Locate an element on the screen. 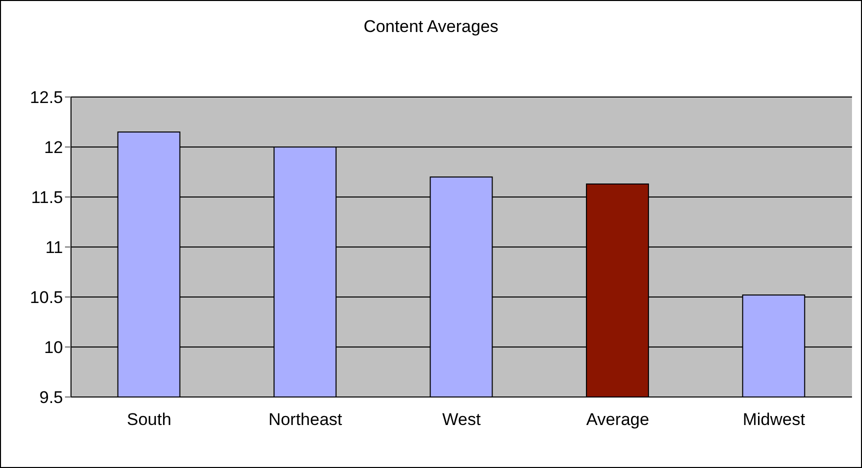  x-tick-label: Average is located at coordinates (618, 420).